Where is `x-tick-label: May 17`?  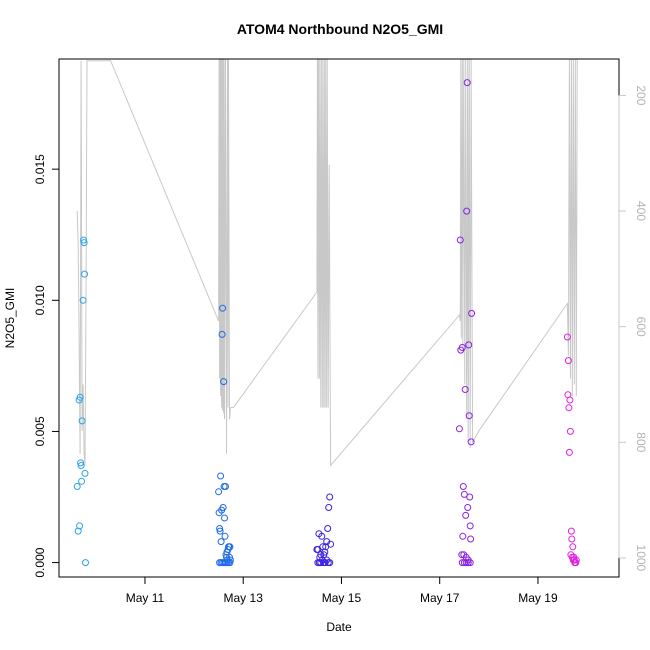 x-tick-label: May 17 is located at coordinates (440, 598).